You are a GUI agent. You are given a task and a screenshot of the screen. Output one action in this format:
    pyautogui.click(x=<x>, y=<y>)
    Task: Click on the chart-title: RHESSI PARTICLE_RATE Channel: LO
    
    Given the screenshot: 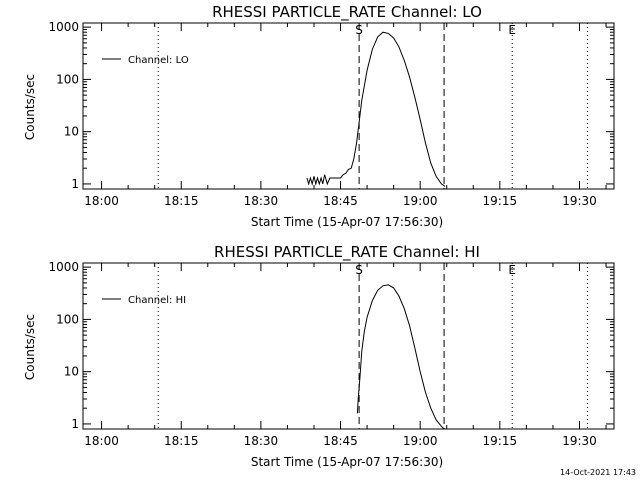 What is the action you would take?
    pyautogui.click(x=347, y=12)
    